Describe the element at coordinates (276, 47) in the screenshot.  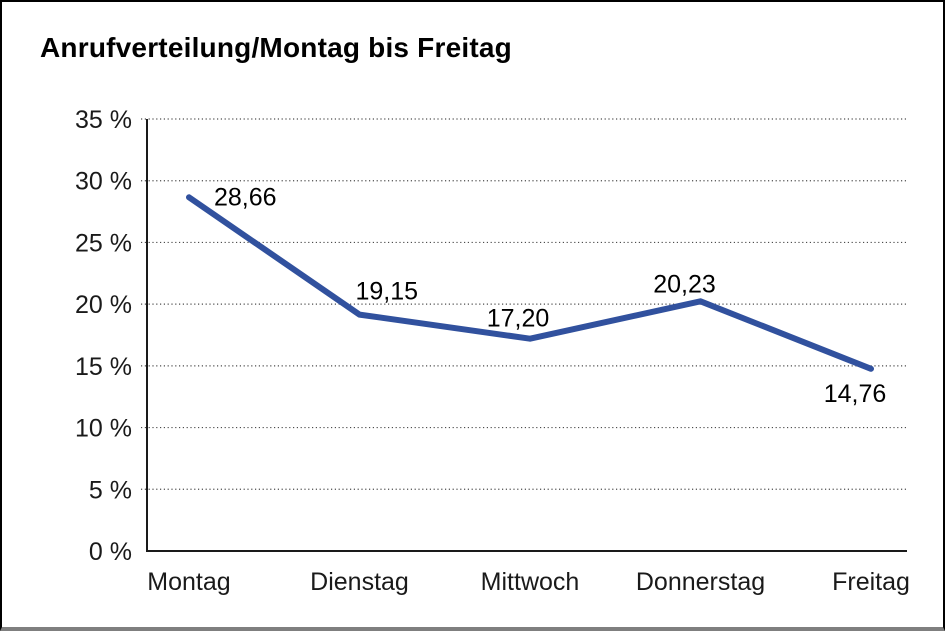
I see `chart-title: Anrufverteilung/Montag bis Freitag` at that location.